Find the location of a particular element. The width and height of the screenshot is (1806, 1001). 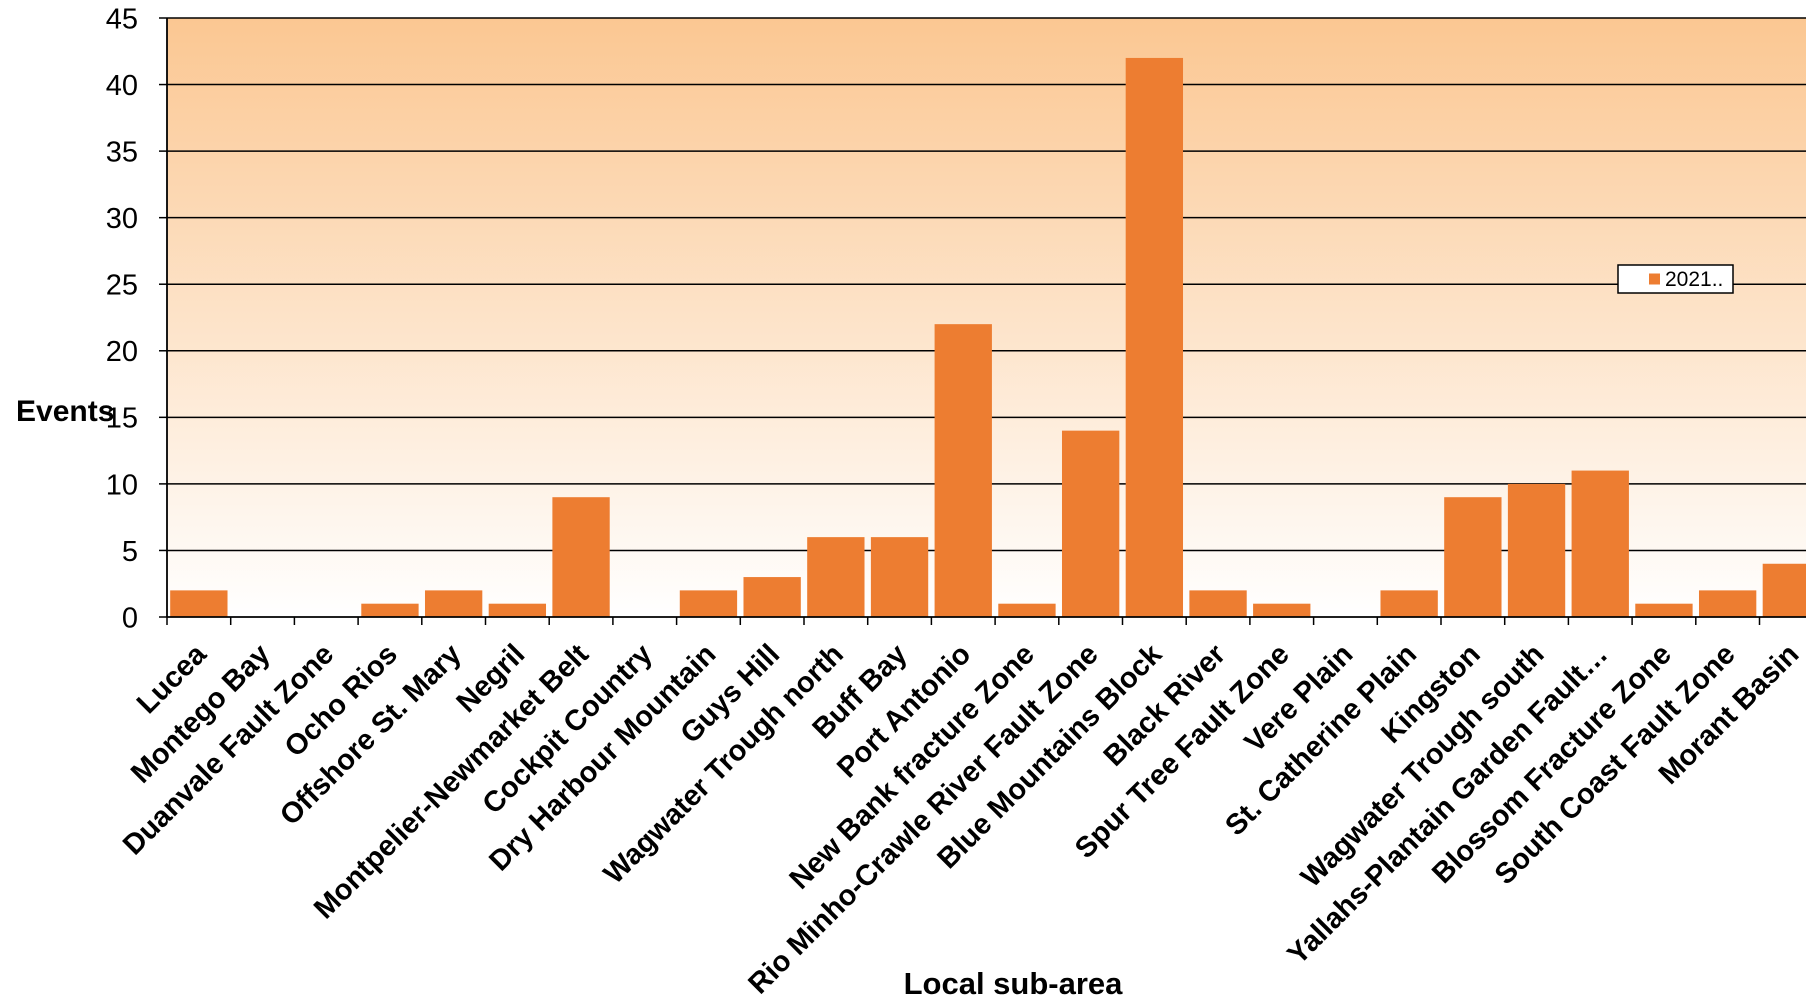

bar-black-river is located at coordinates (1218, 603).